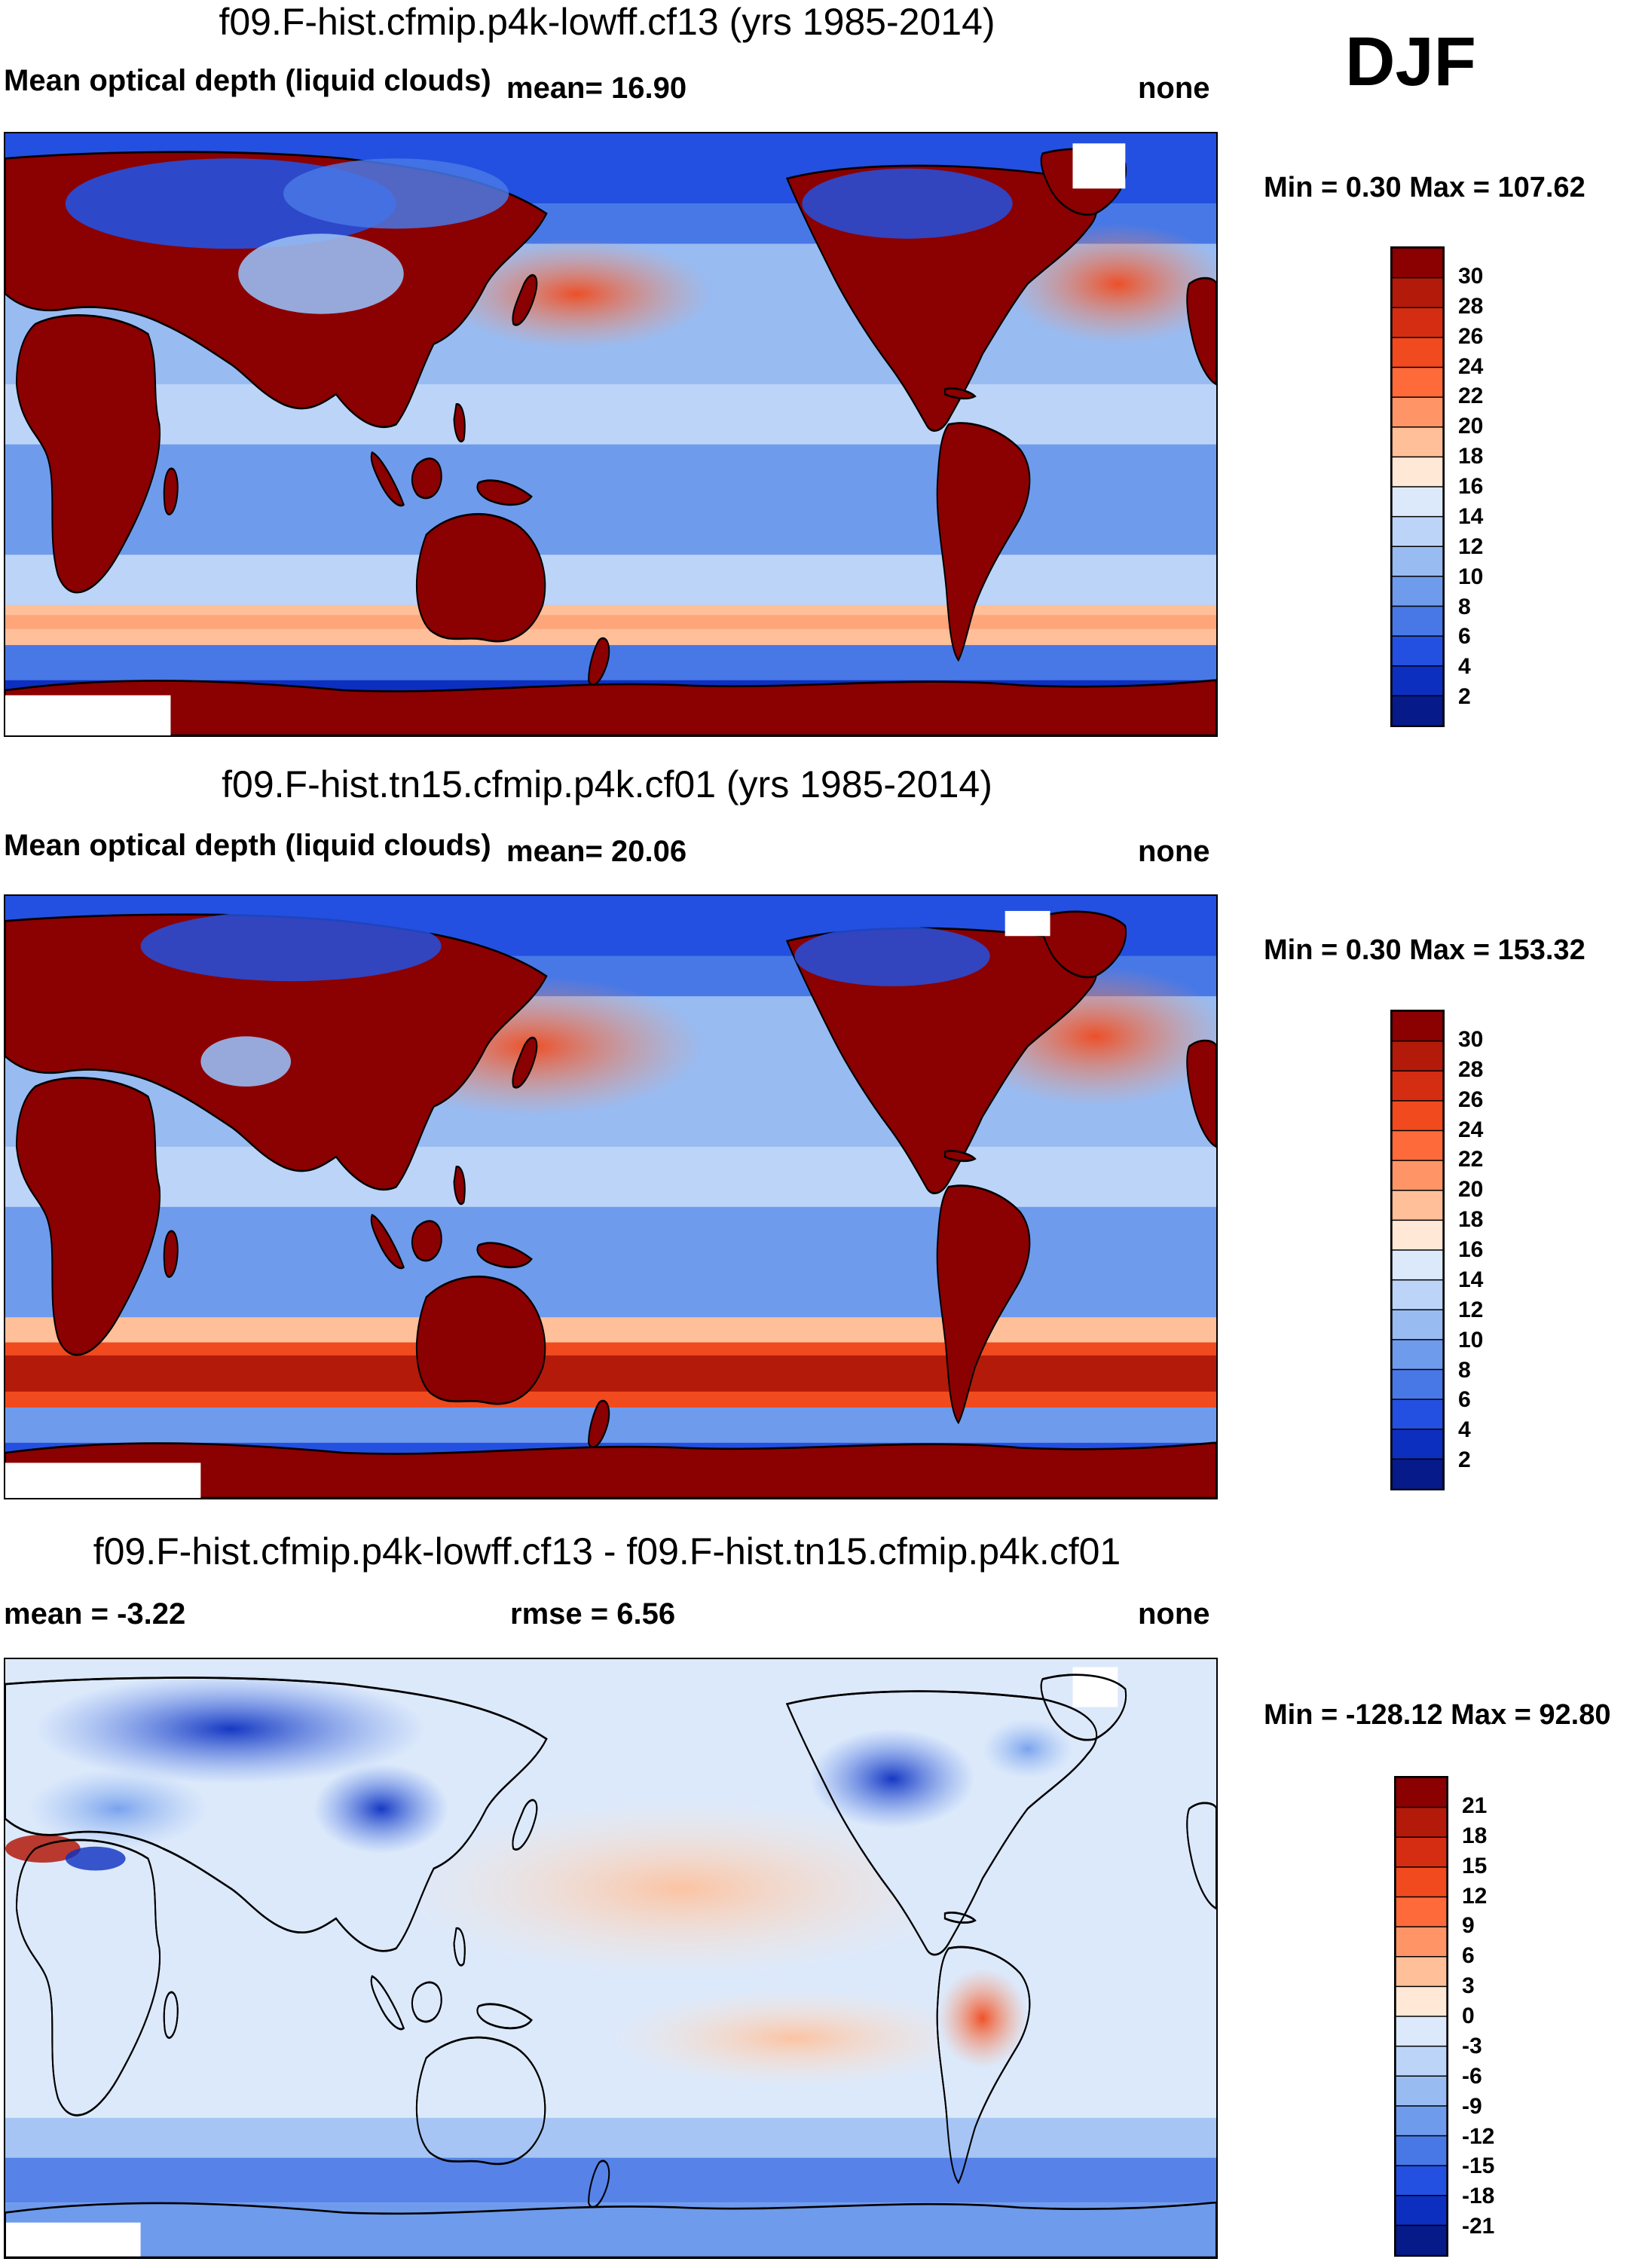  Describe the element at coordinates (1468, 1926) in the screenshot. I see `panel3-colorbar-tick-label: 9` at that location.